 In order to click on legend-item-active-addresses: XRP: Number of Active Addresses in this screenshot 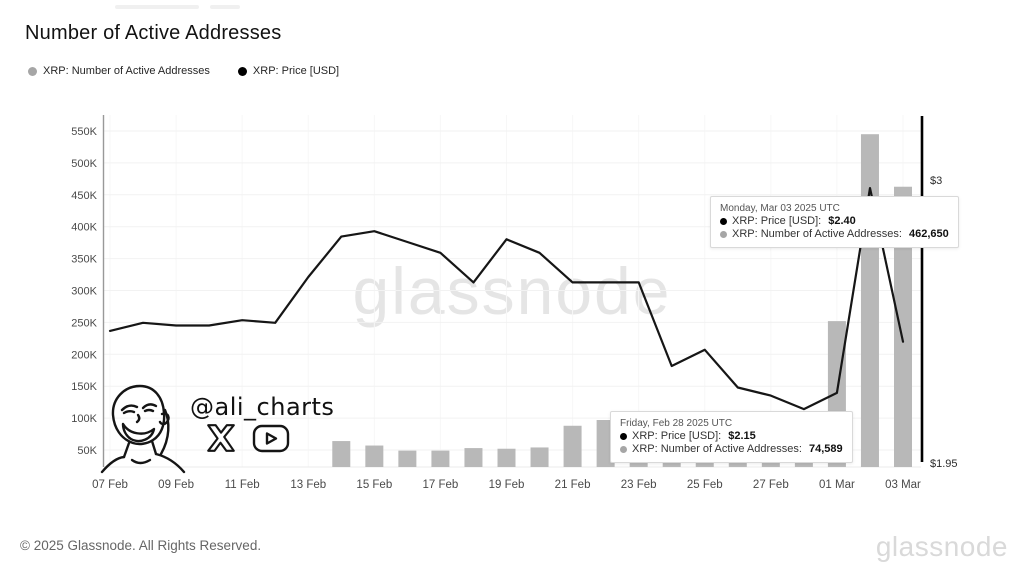, I will do `click(119, 71)`.